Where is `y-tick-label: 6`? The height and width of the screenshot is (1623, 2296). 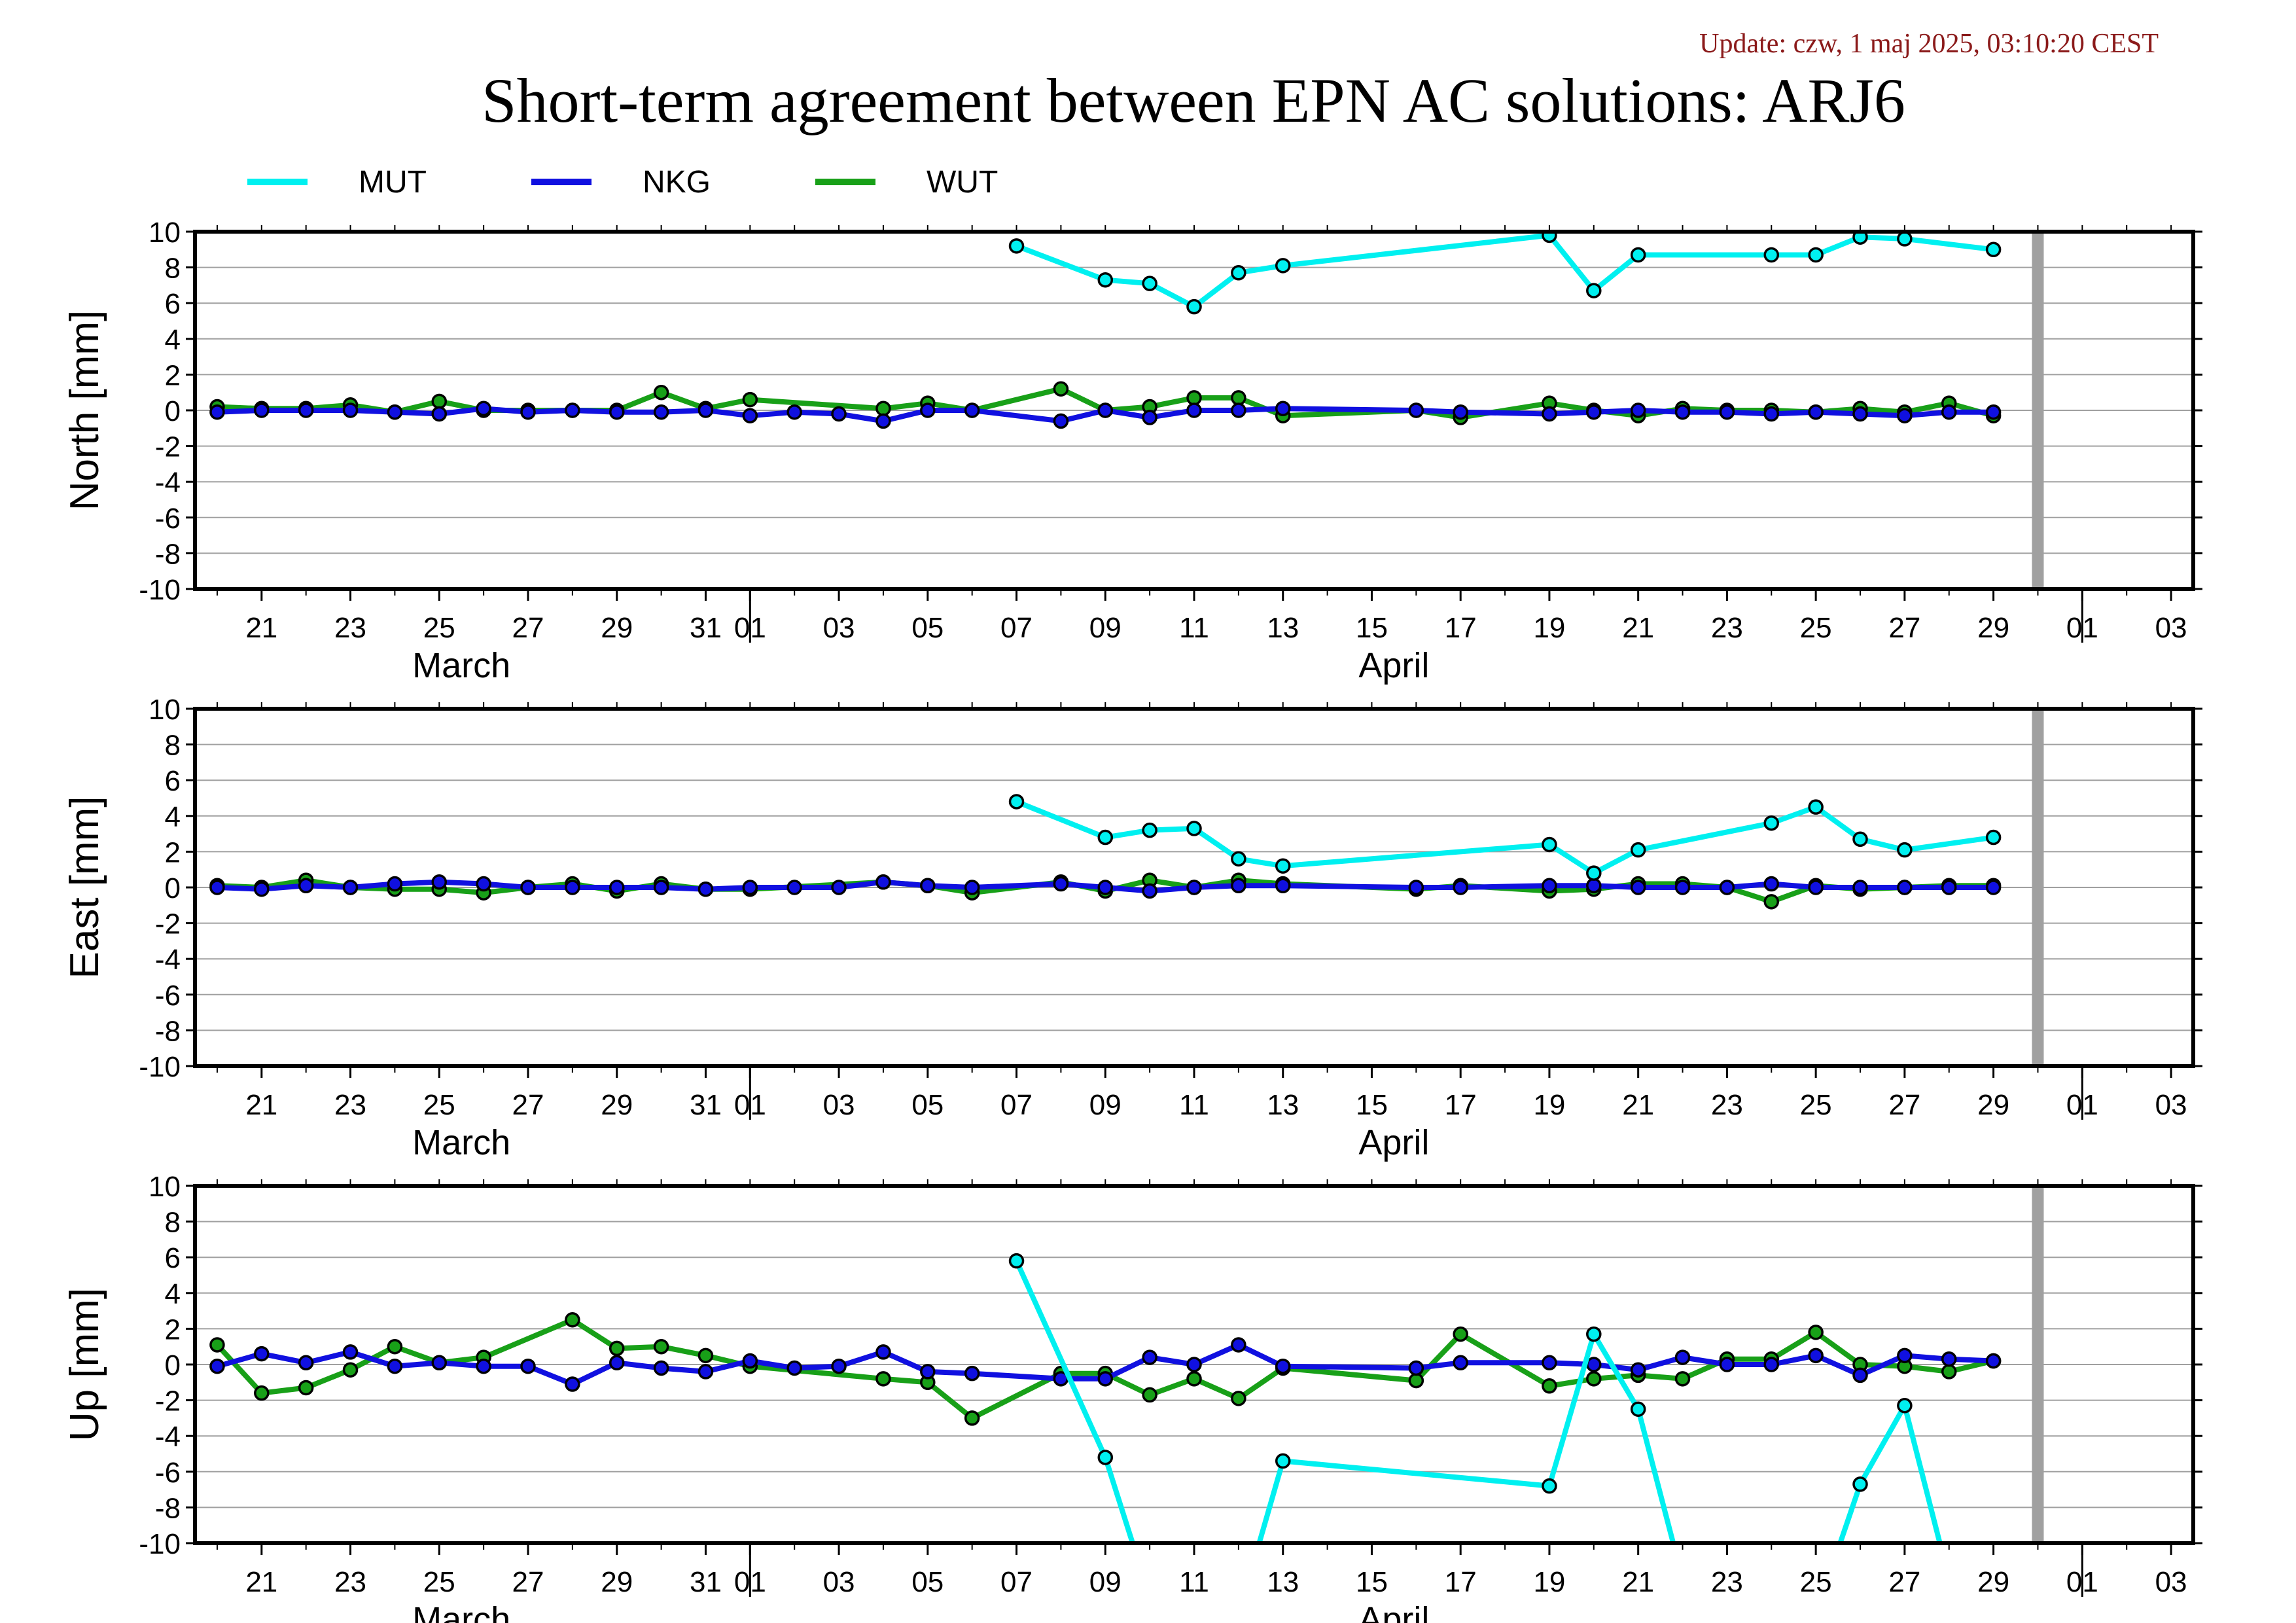
y-tick-label: 6 is located at coordinates (173, 304).